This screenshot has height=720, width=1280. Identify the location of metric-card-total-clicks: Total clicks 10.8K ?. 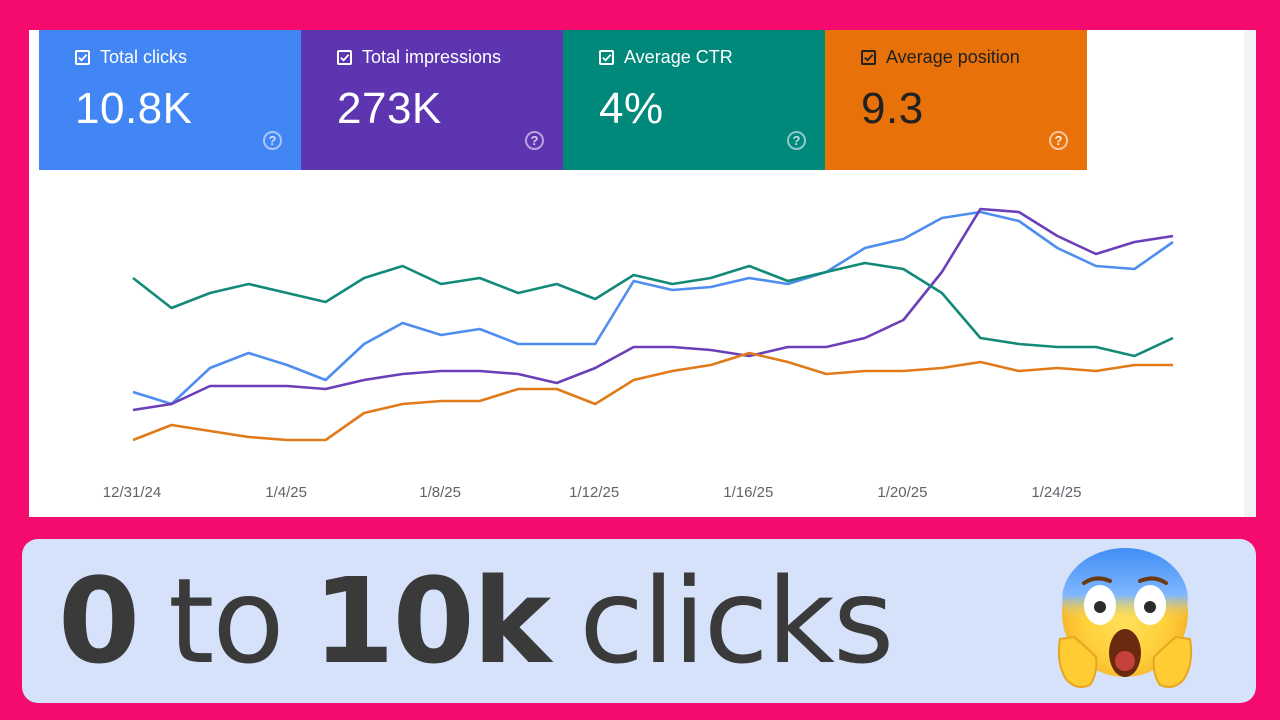
(170, 100).